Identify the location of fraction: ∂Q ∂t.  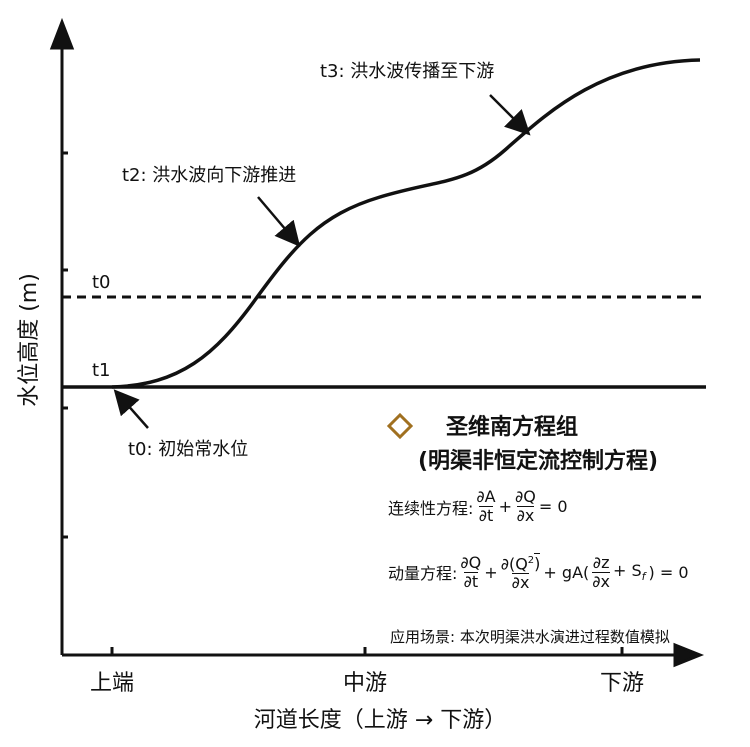
(471, 571).